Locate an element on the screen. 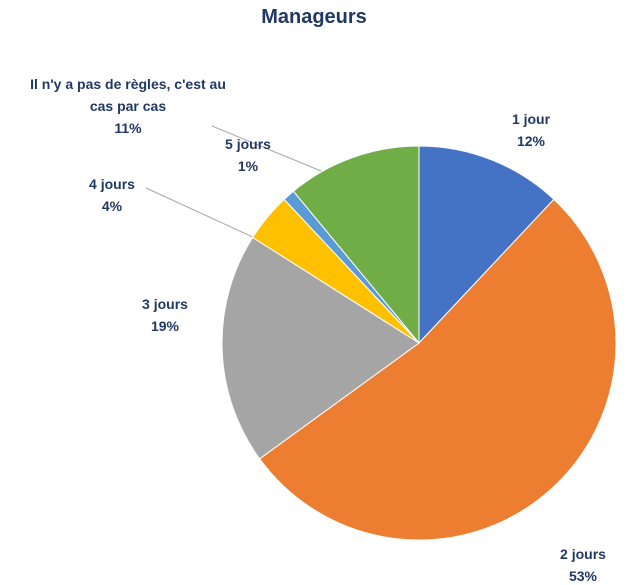 The image size is (628, 585). value-label: 53% is located at coordinates (583, 576).